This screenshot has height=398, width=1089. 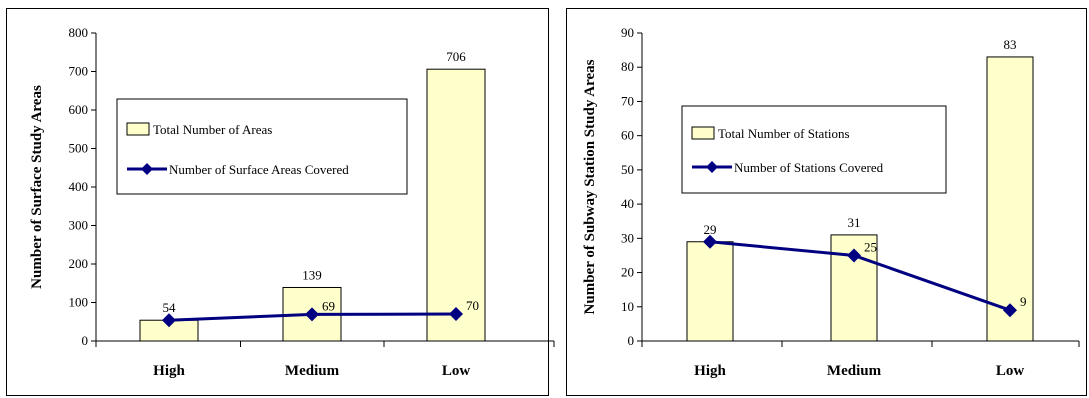 What do you see at coordinates (809, 167) in the screenshot?
I see `legend-line-label: Number of Stations Covered` at bounding box center [809, 167].